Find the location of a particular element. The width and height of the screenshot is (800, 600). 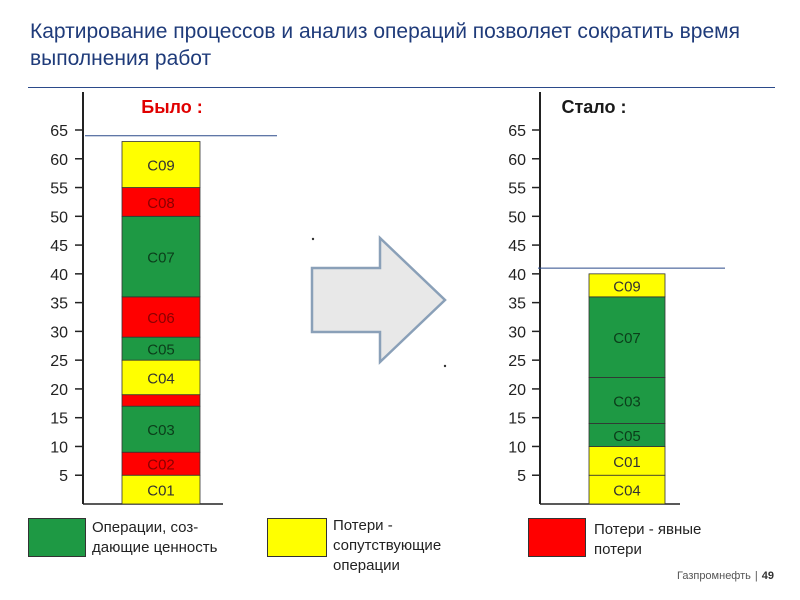

legend-swatch-accompanying-losses is located at coordinates (297, 537).